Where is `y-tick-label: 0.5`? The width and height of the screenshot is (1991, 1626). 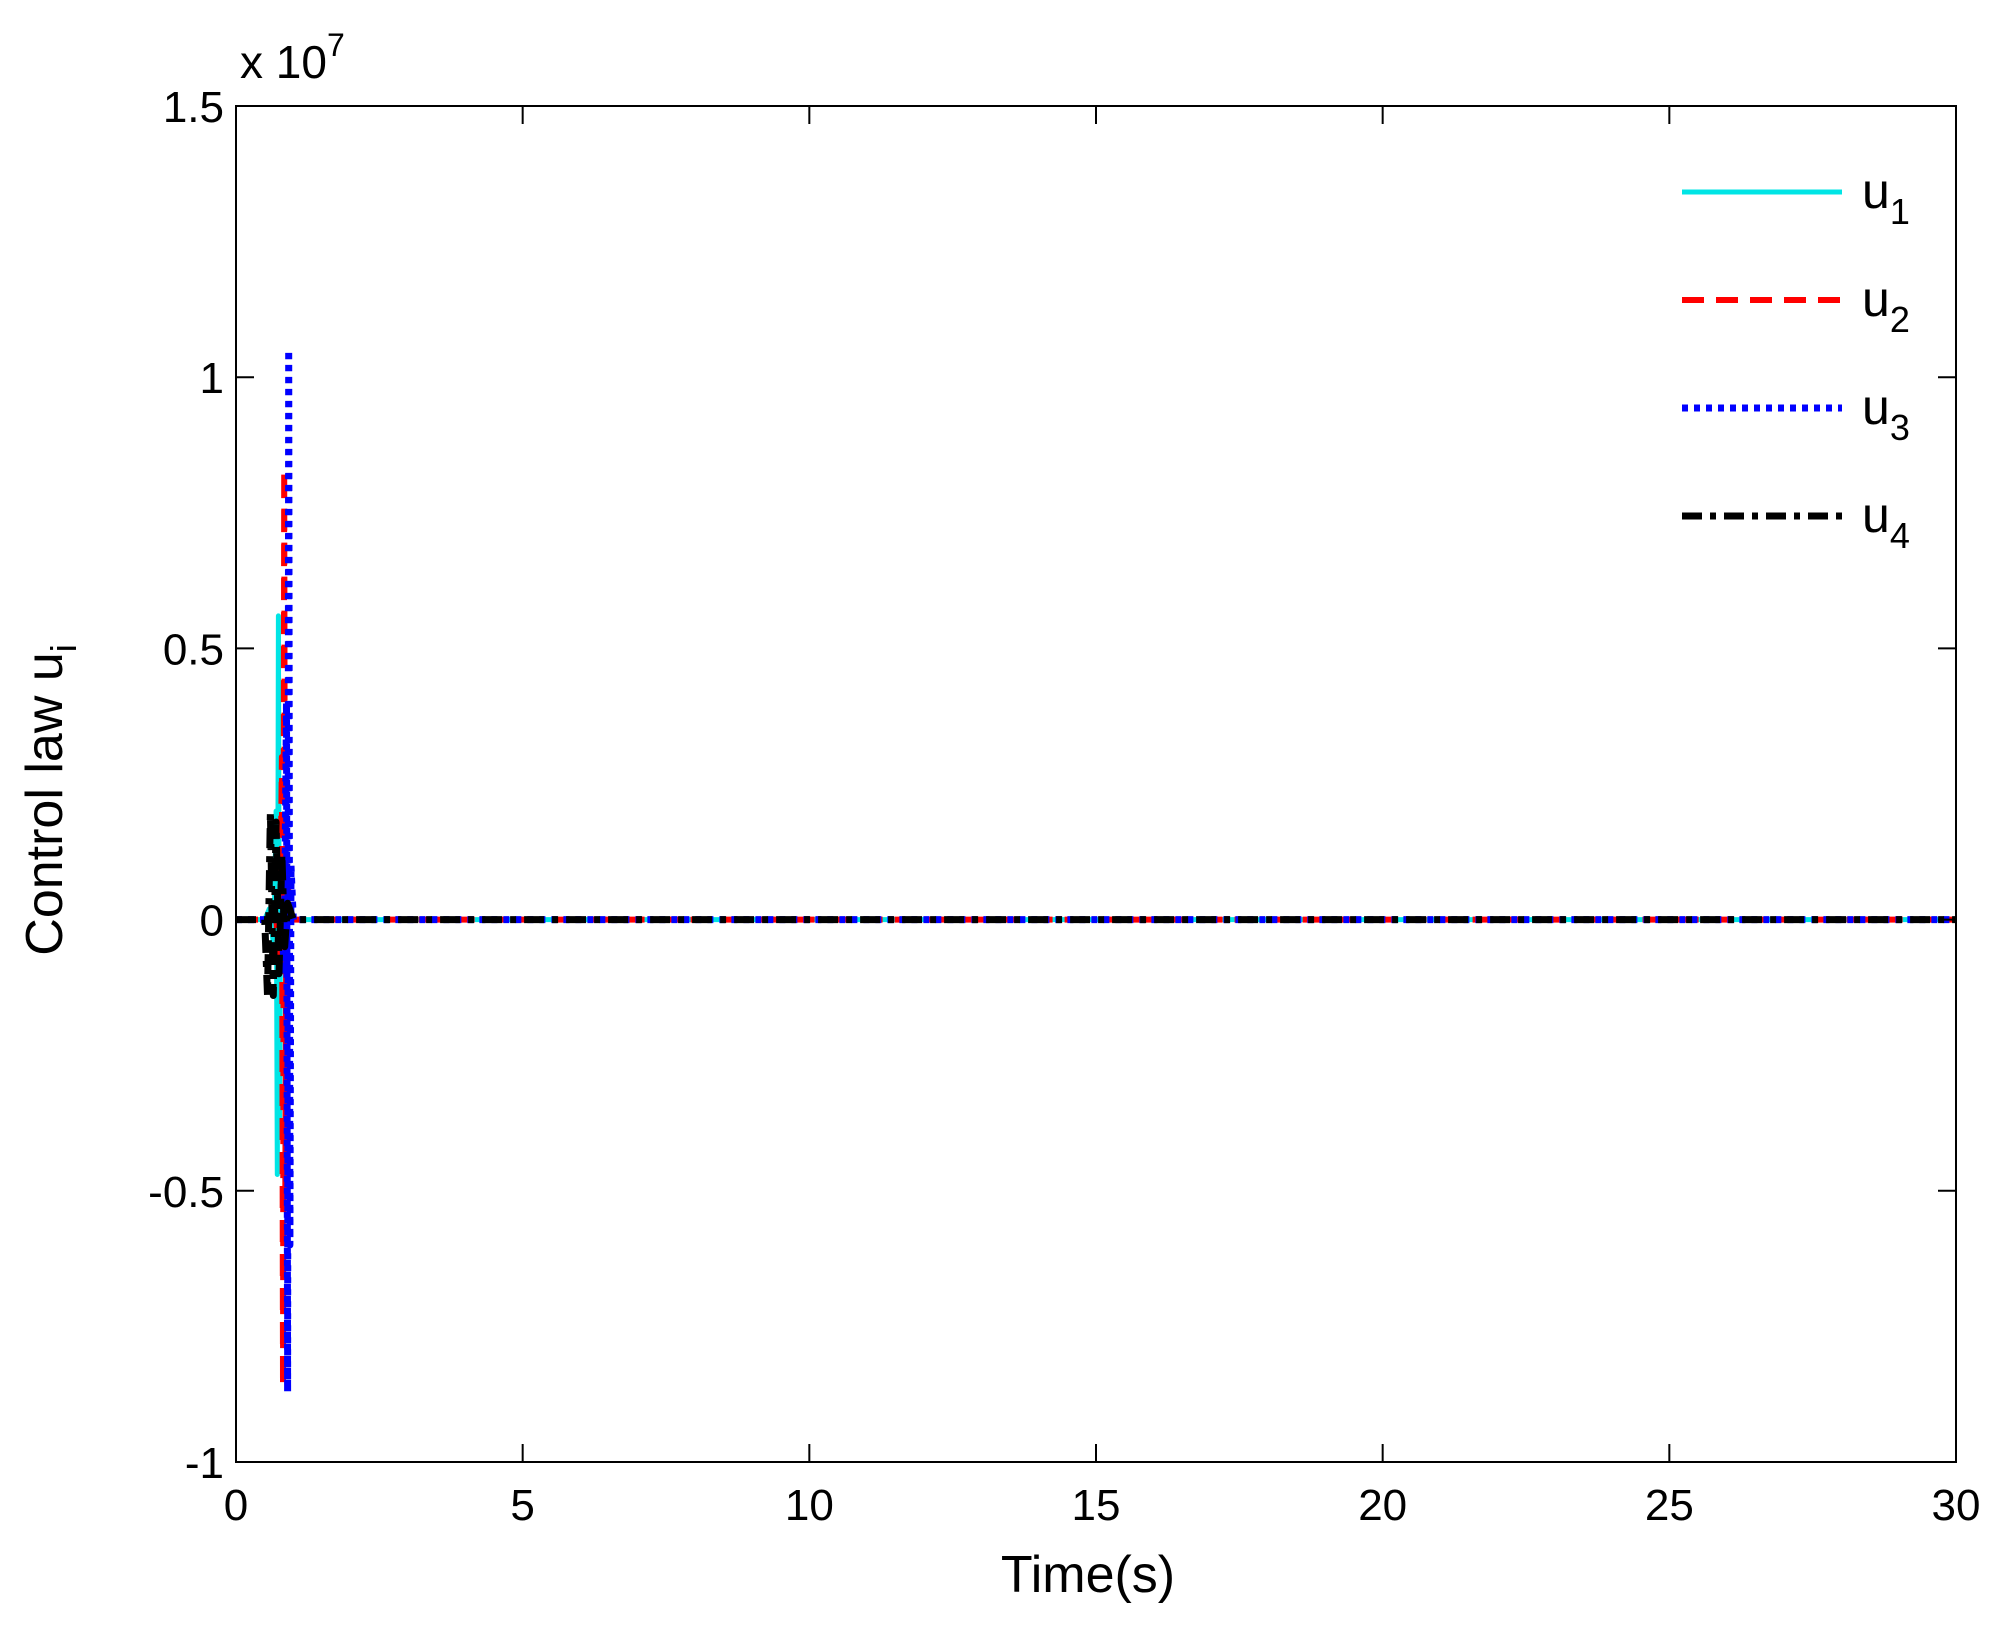
y-tick-label: 0.5 is located at coordinates (193, 649).